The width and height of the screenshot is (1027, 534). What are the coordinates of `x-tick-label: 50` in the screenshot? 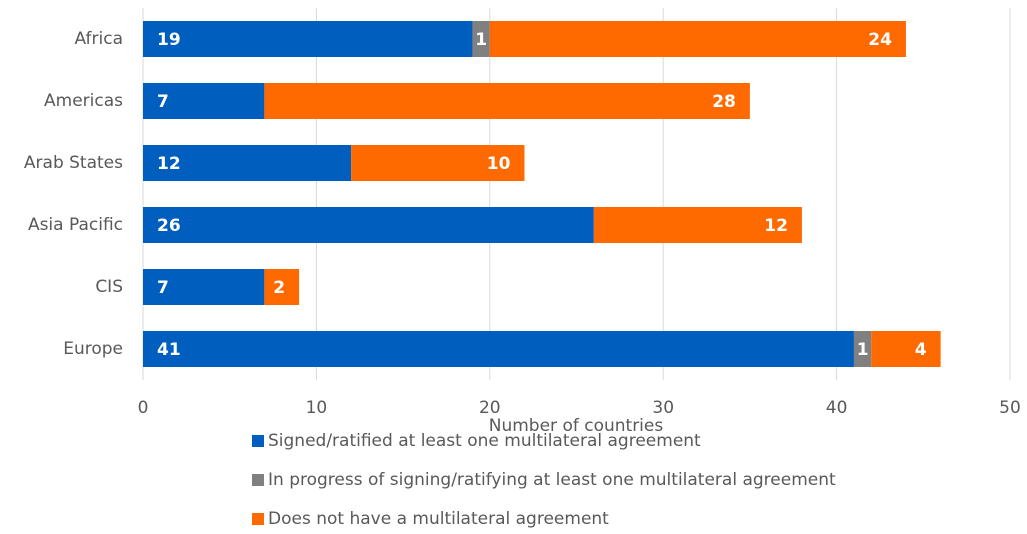 It's located at (1010, 408).